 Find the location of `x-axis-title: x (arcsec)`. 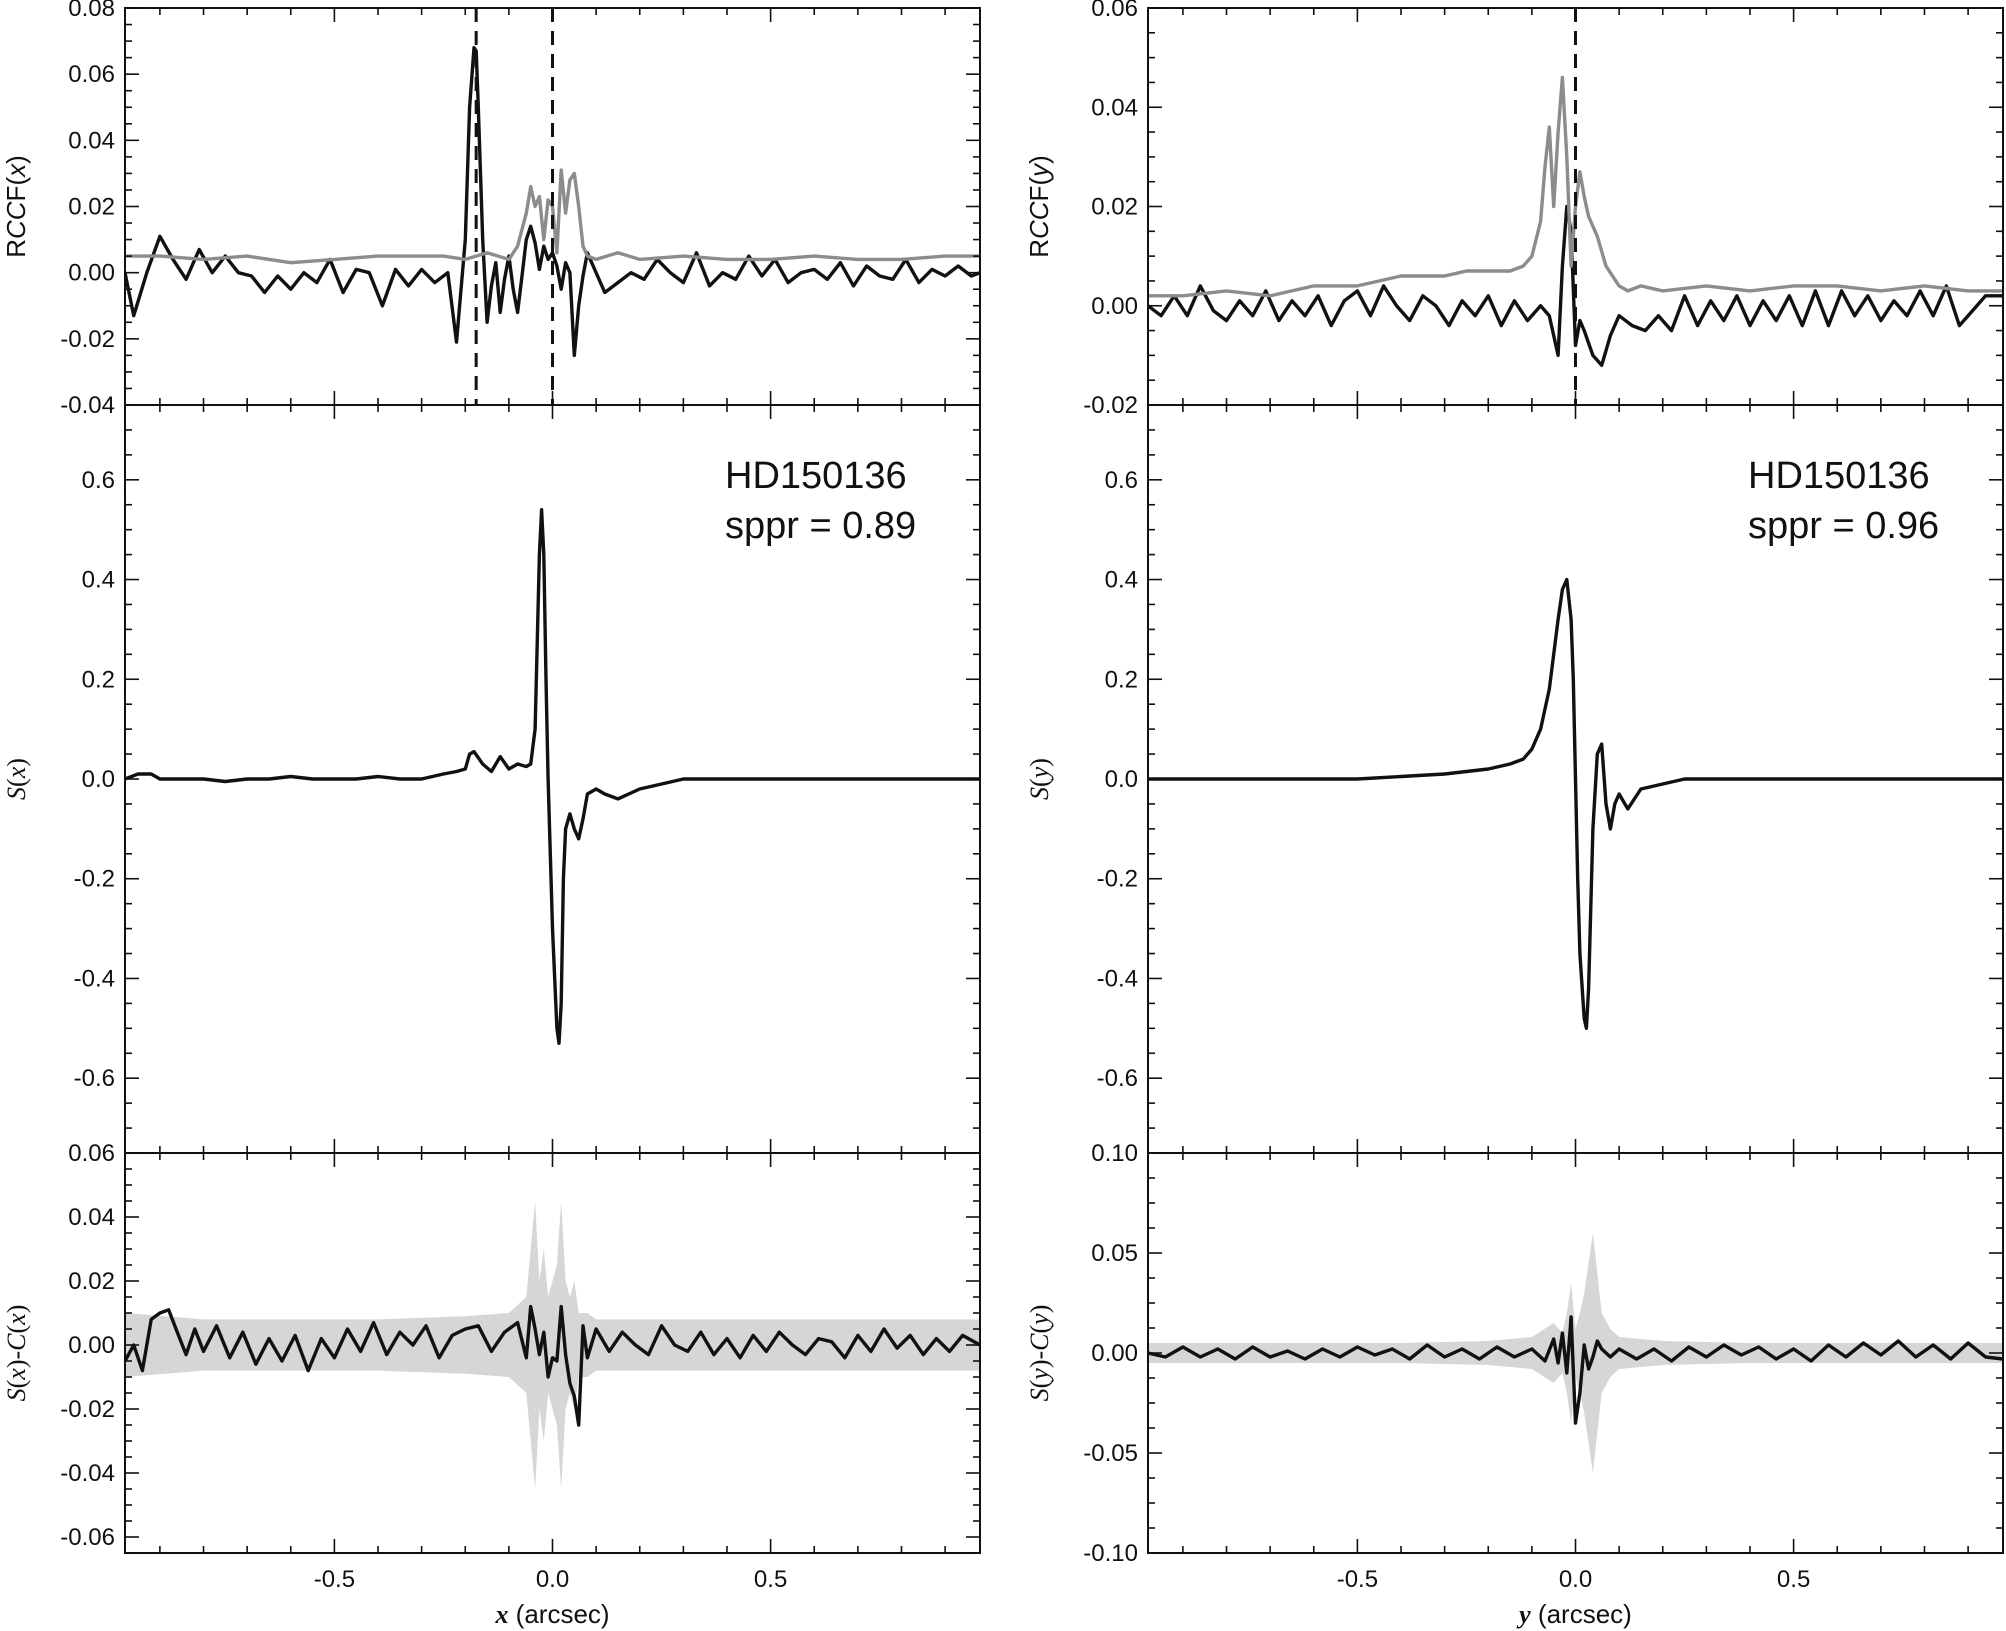

x-axis-title: x (arcsec) is located at coordinates (551, 1614).